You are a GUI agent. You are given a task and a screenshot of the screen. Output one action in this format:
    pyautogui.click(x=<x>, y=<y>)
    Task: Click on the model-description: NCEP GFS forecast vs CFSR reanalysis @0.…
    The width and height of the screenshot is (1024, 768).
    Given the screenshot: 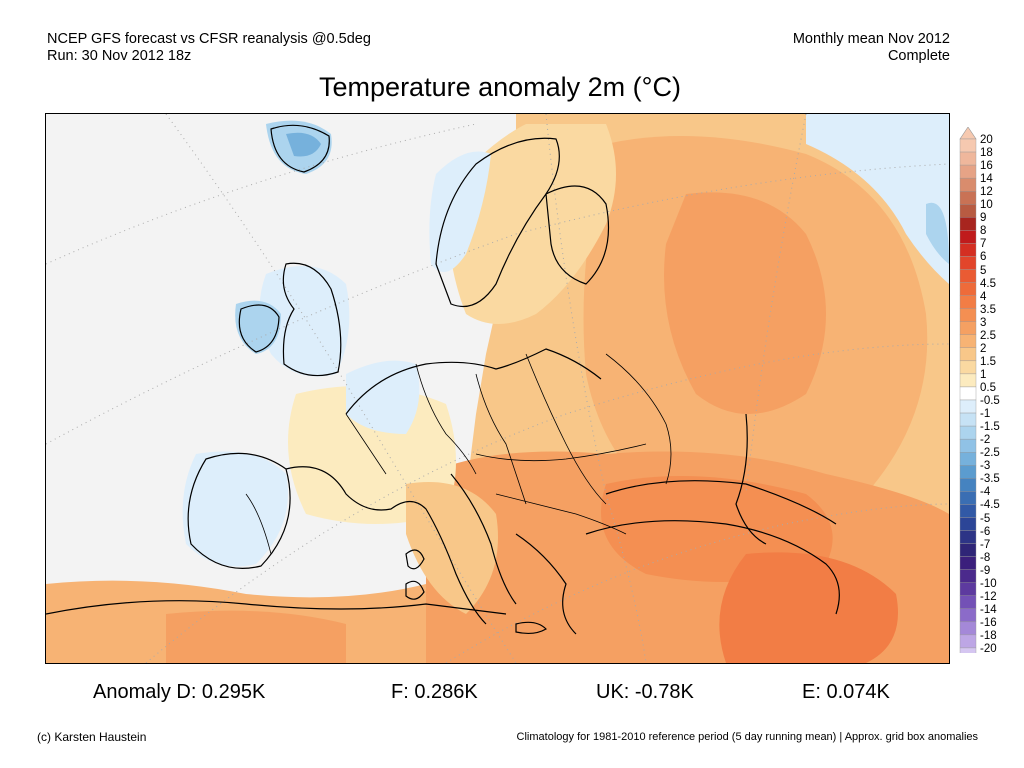 What is the action you would take?
    pyautogui.click(x=209, y=39)
    